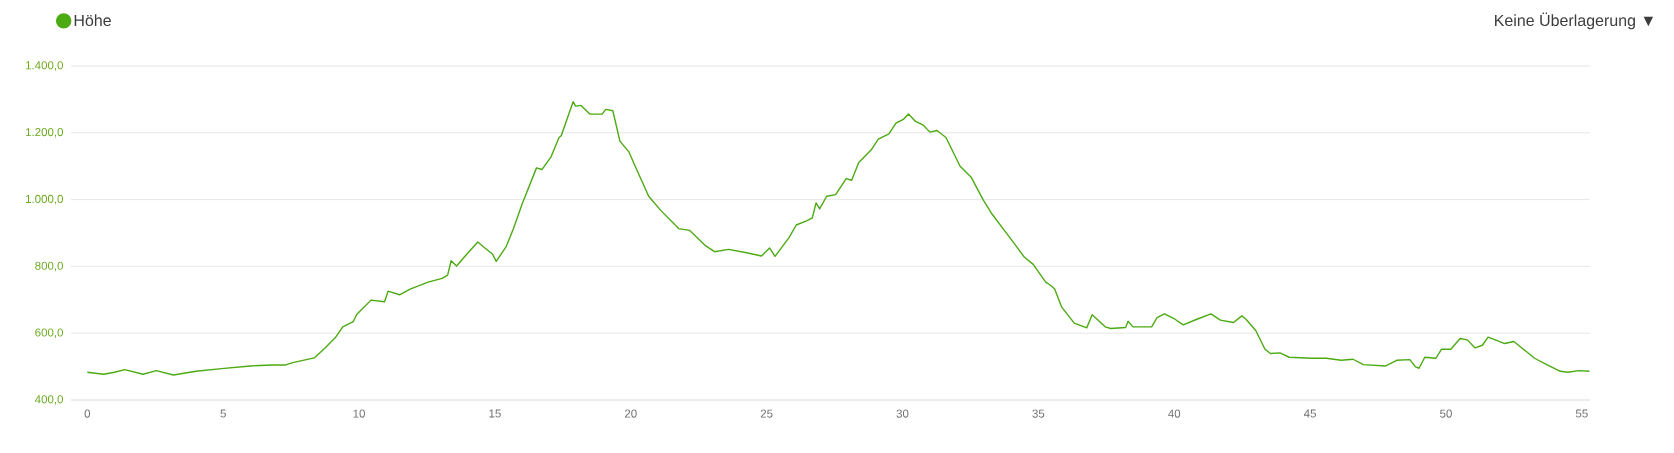 This screenshot has width=1674, height=453. Describe the element at coordinates (223, 413) in the screenshot. I see `x-tick-label: 5` at that location.